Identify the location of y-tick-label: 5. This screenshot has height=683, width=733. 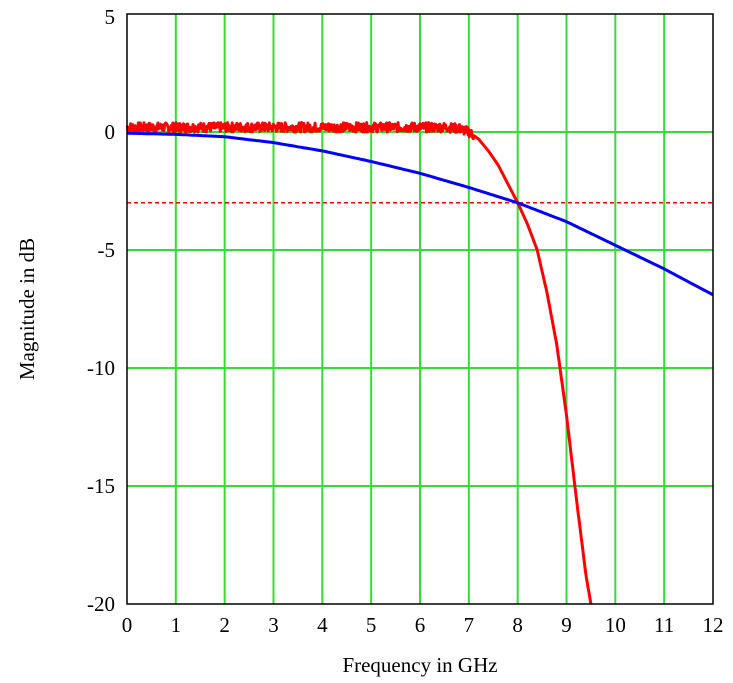
(110, 17).